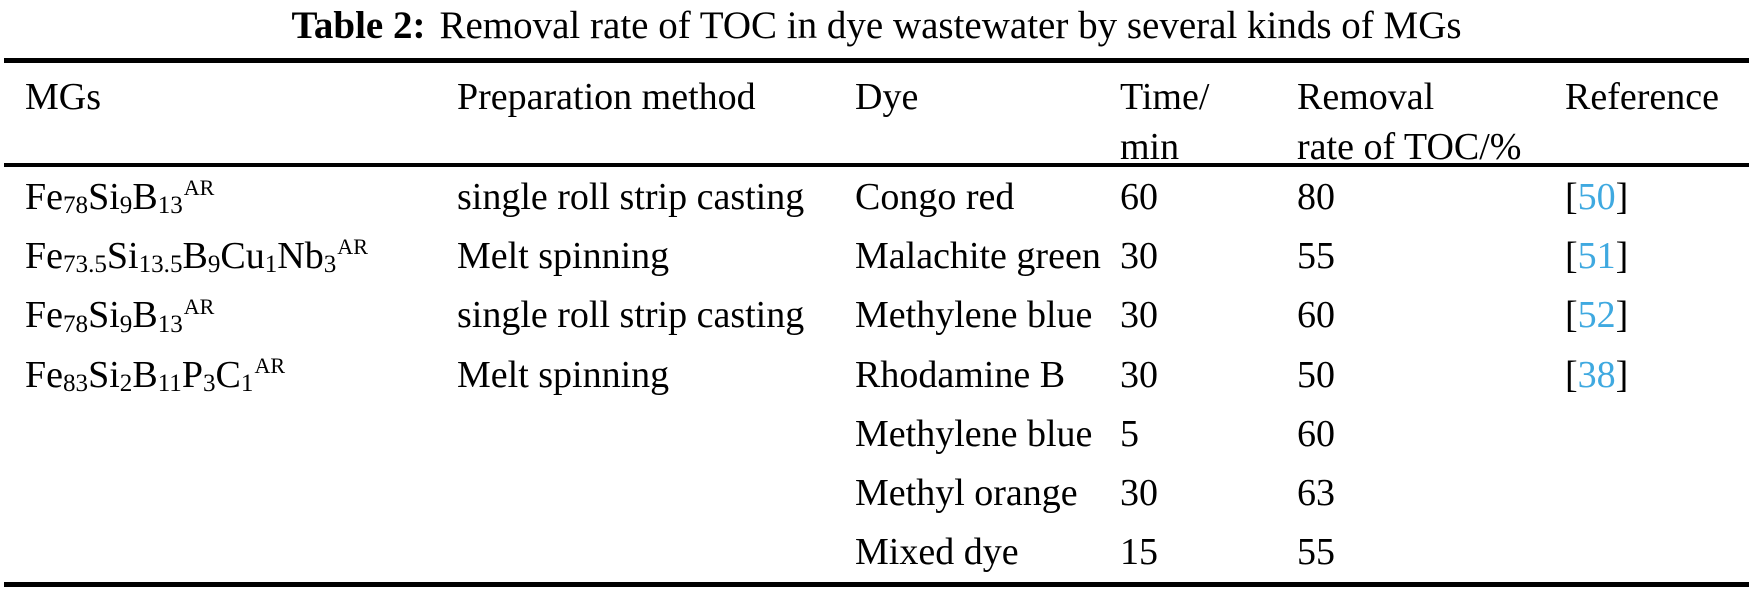  I want to click on cell-dye: Congo red, so click(935, 196).